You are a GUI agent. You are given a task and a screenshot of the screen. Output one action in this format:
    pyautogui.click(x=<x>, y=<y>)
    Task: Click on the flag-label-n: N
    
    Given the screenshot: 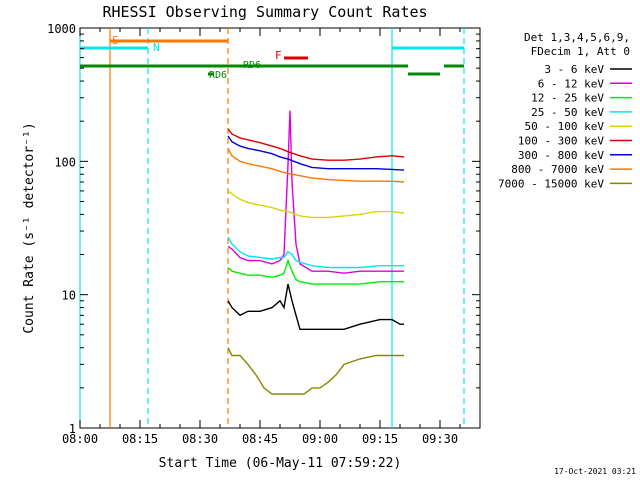 What is the action you would take?
    pyautogui.click(x=156, y=47)
    